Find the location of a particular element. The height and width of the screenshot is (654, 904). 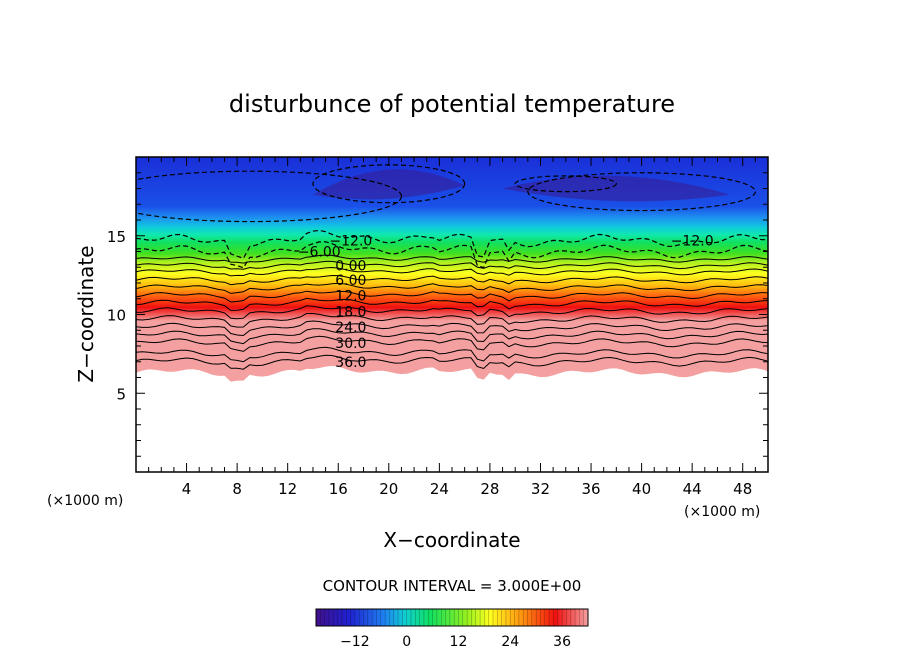

chart-title: disturbunce of potential temperature is located at coordinates (452, 104).